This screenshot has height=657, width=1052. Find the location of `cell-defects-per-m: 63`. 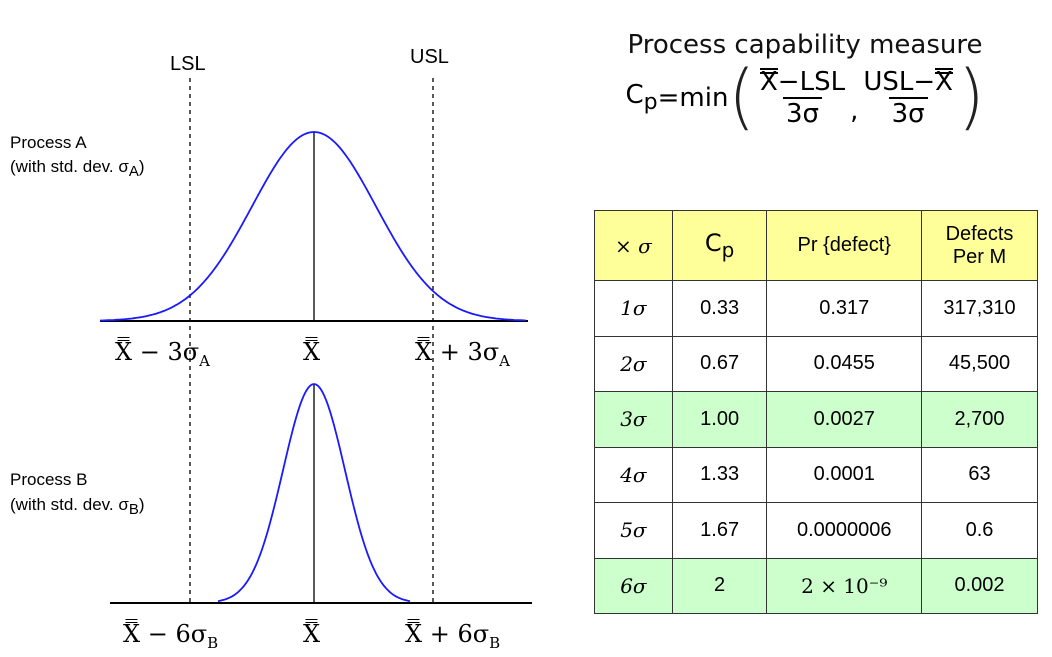

cell-defects-per-m: 63 is located at coordinates (979, 474).